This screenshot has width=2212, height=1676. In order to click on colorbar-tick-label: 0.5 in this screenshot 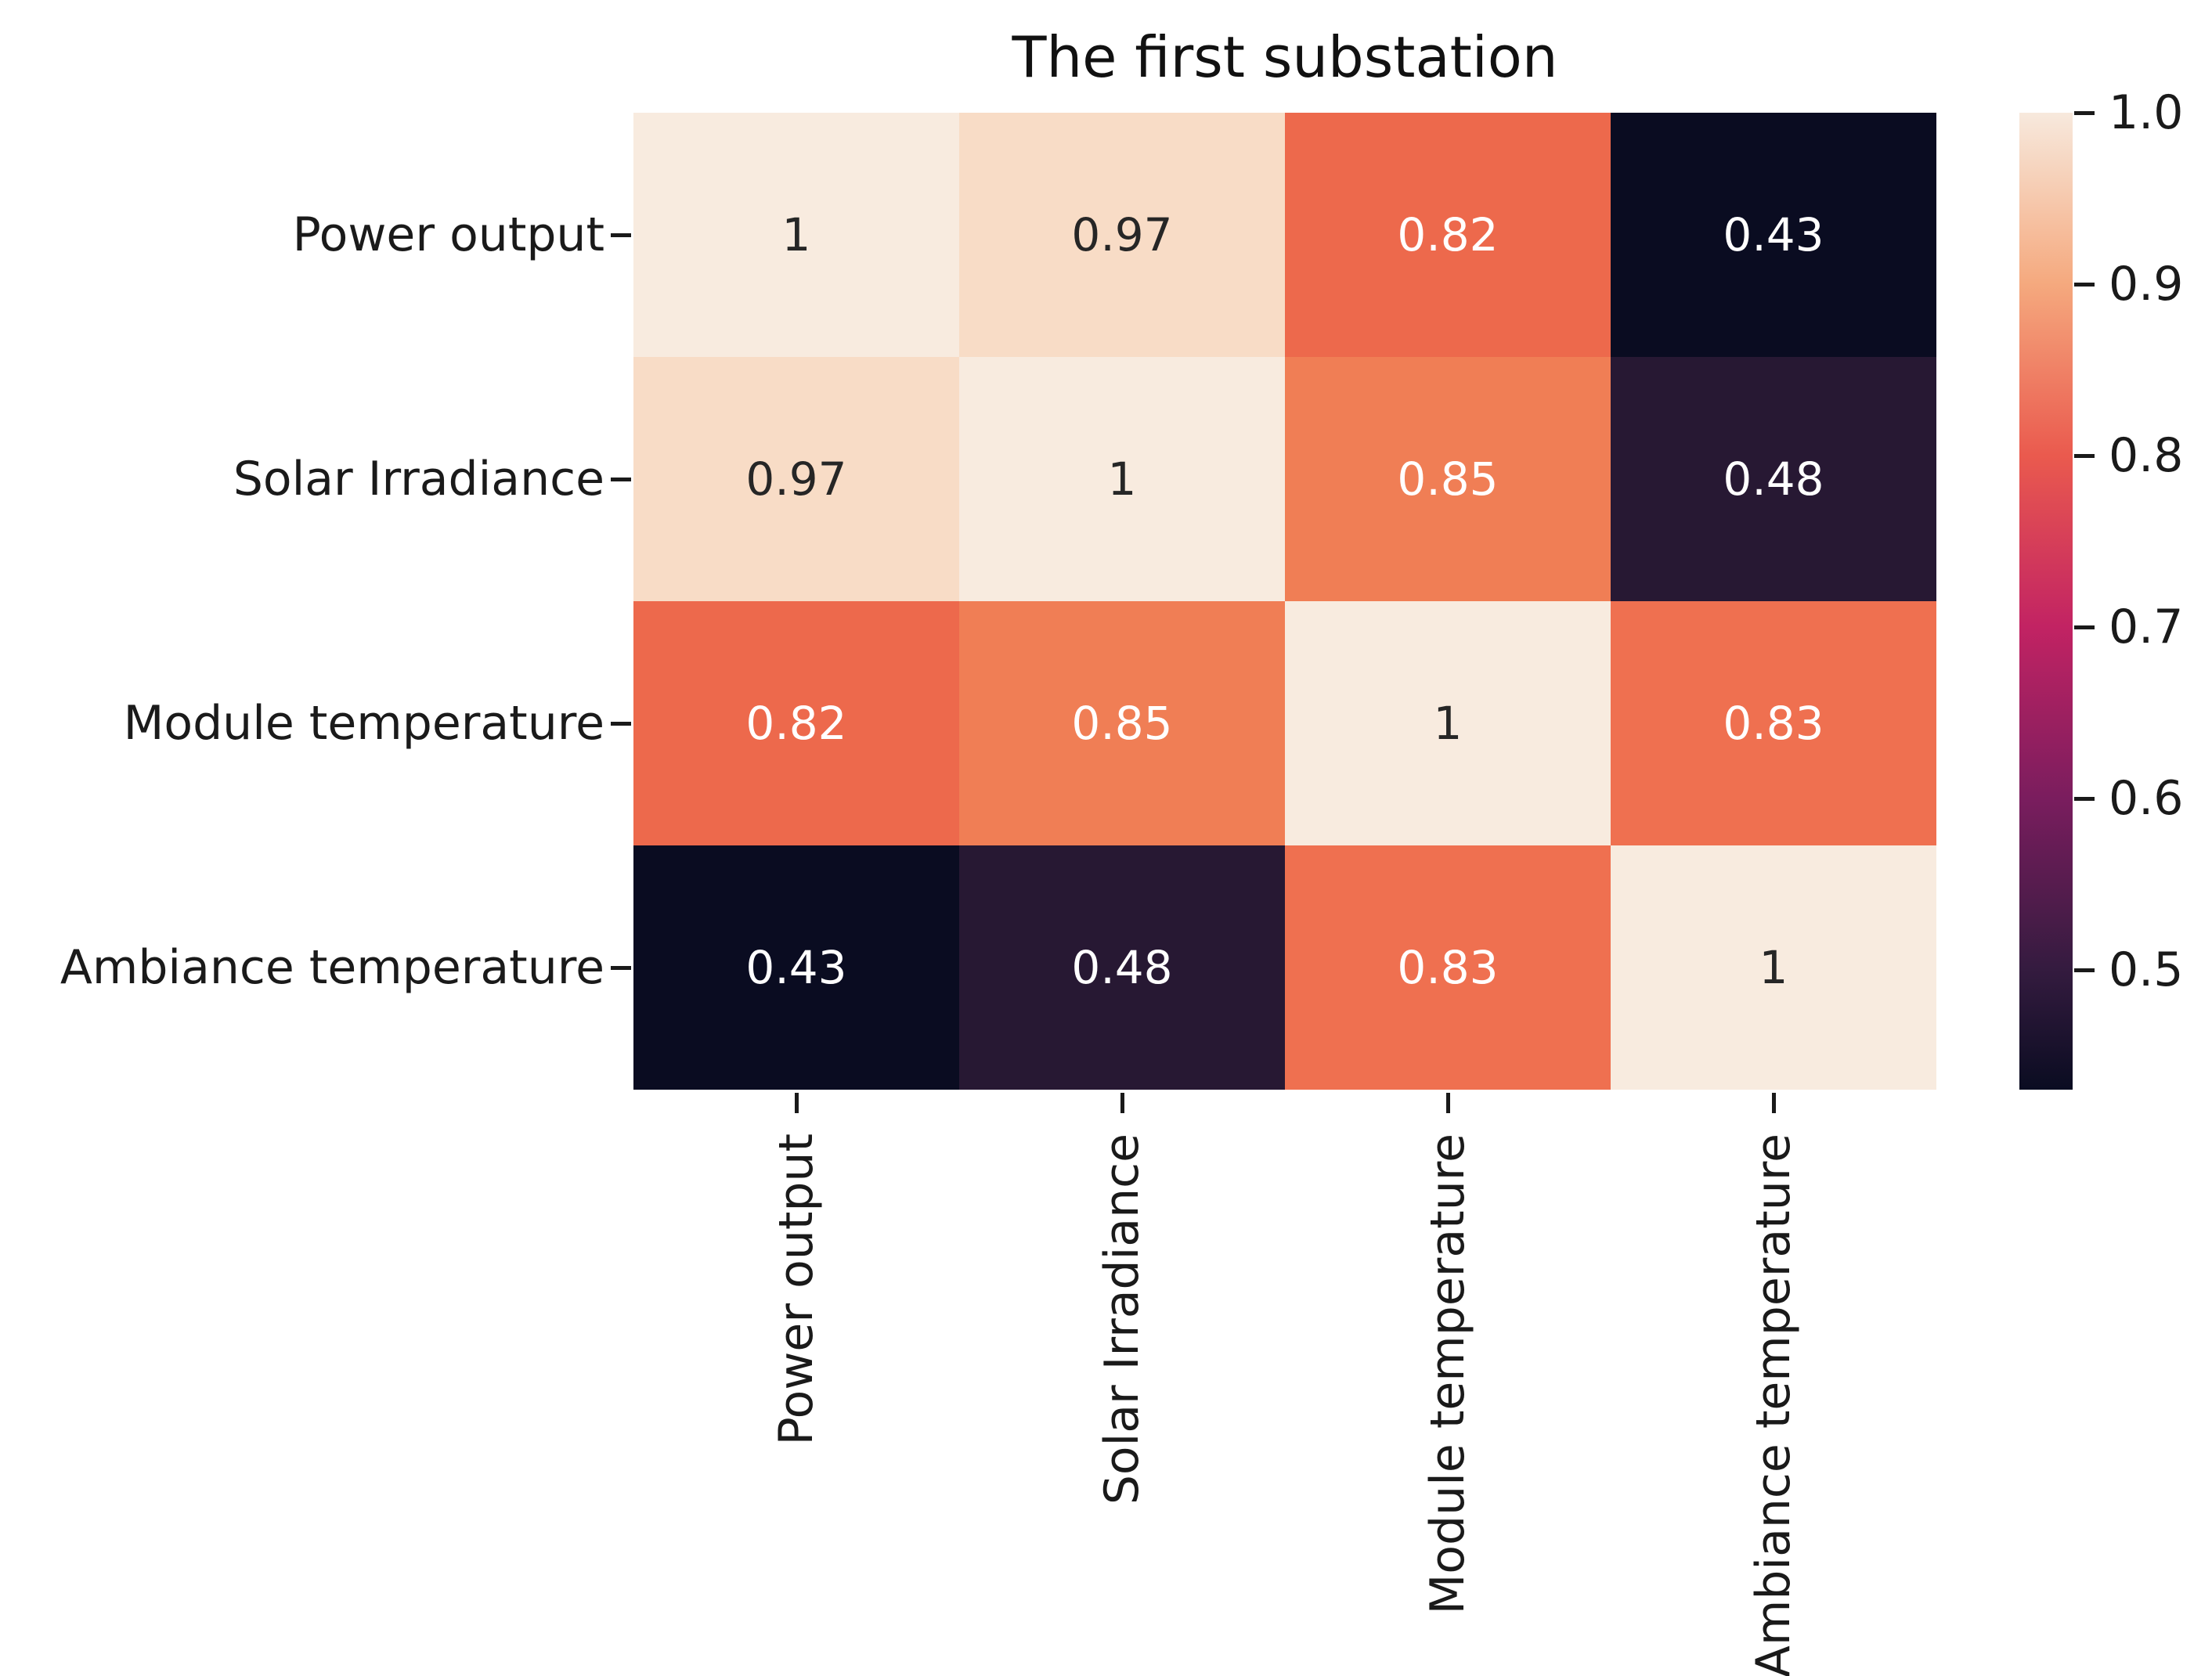, I will do `click(2146, 969)`.